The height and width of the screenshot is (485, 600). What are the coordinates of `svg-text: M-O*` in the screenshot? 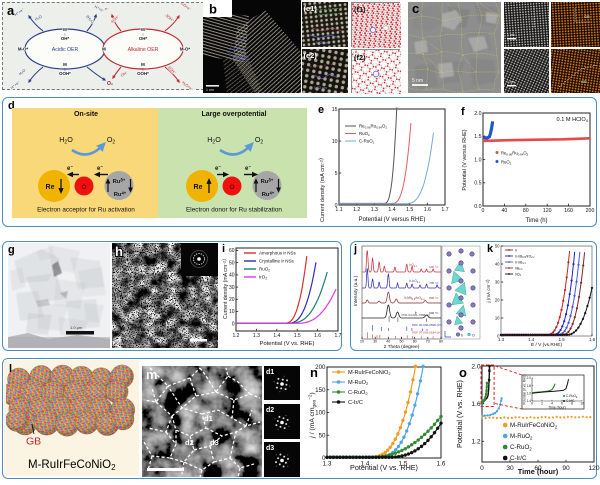 It's located at (23, 49).